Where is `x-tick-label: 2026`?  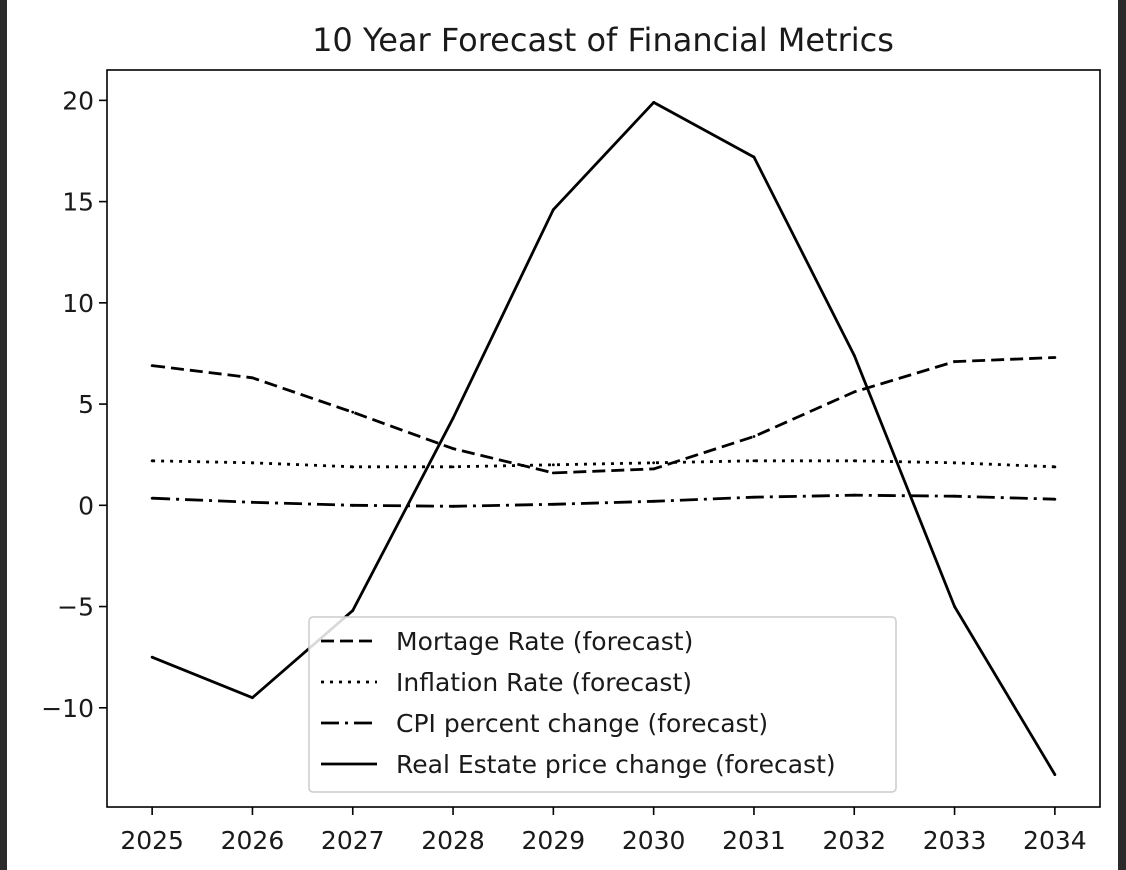 x-tick-label: 2026 is located at coordinates (253, 840).